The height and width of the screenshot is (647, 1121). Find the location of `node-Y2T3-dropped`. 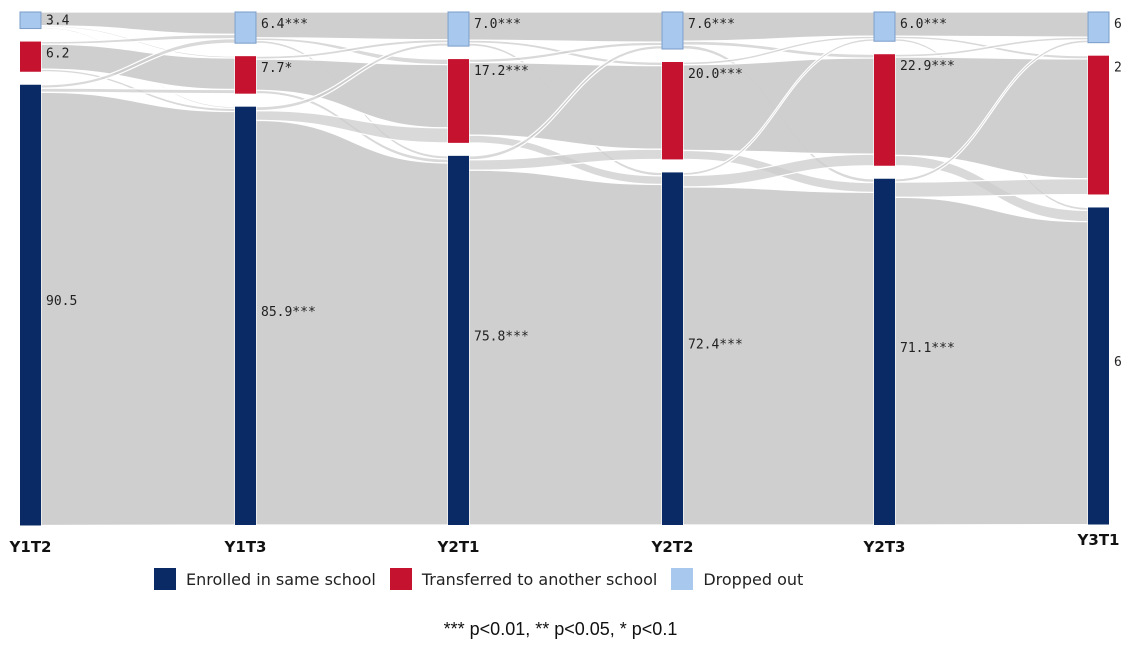

node-Y2T3-dropped is located at coordinates (884, 26).